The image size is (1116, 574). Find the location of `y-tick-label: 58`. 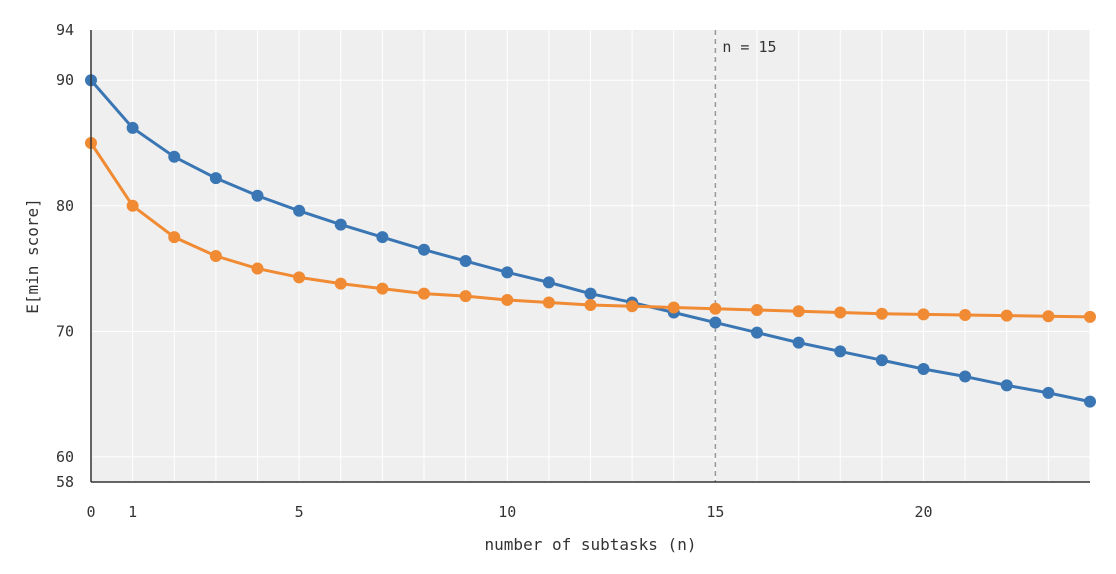

y-tick-label: 58 is located at coordinates (65, 482).